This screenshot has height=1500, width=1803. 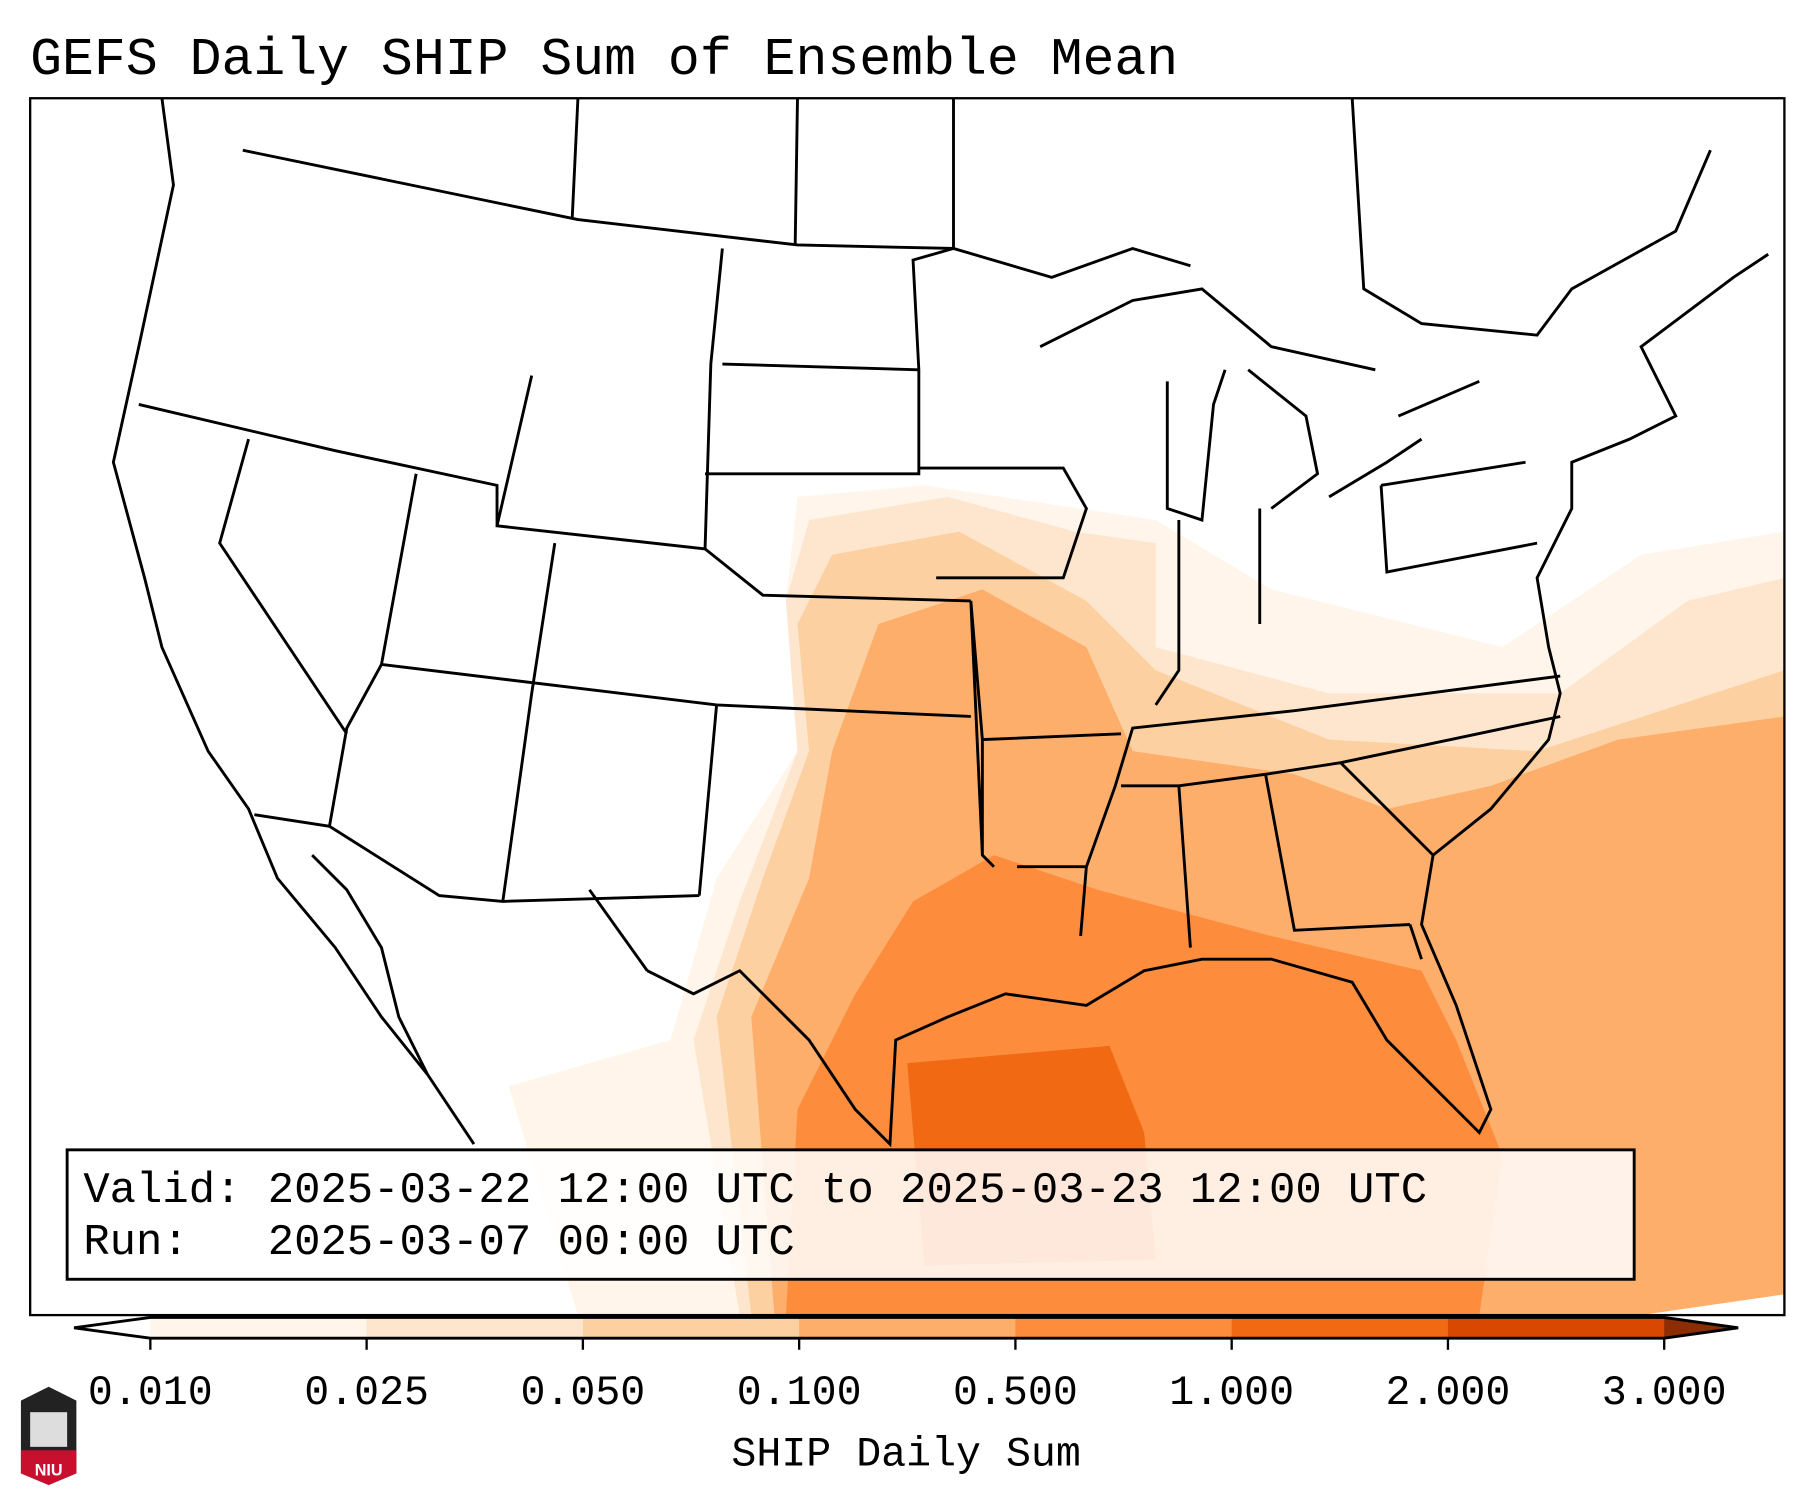 What do you see at coordinates (1015, 1393) in the screenshot?
I see `colorbar-tick-label: 0.500` at bounding box center [1015, 1393].